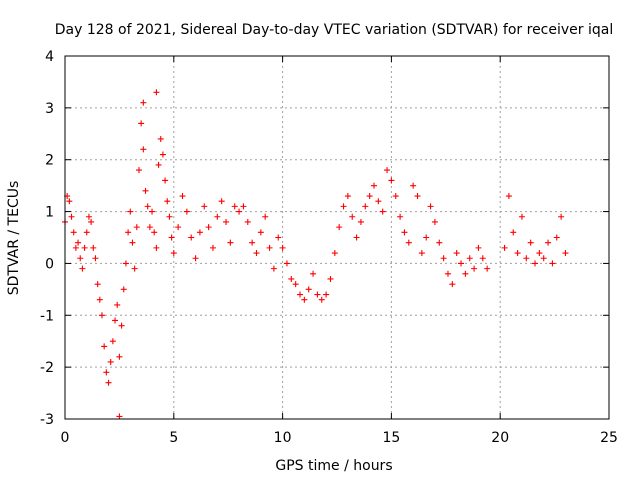 The image size is (640, 480). I want to click on y-tick-label: -3, so click(47, 420).